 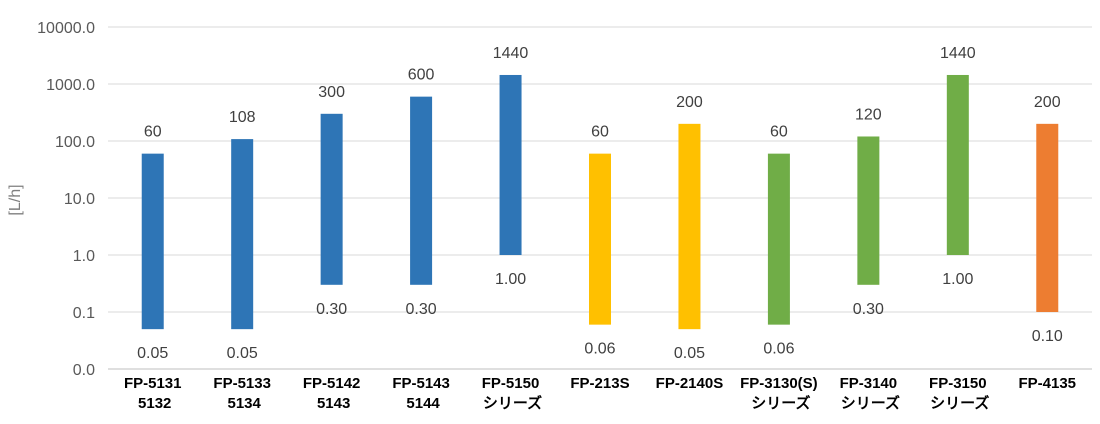 I want to click on y-tick-label: 10000.0, so click(x=66, y=28).